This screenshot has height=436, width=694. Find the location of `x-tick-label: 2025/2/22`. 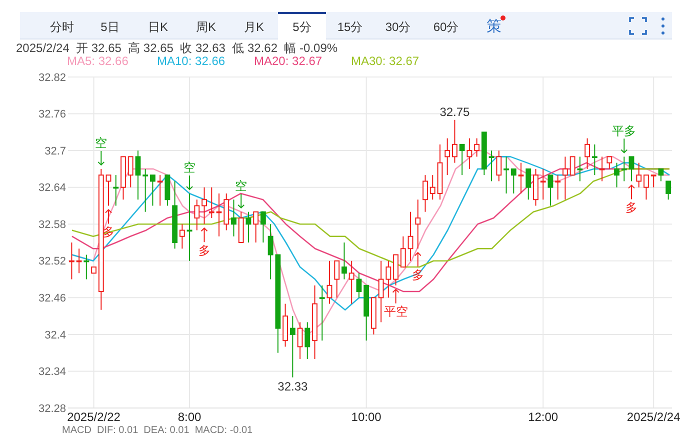

x-tick-label: 2025/2/22 is located at coordinates (94, 417).